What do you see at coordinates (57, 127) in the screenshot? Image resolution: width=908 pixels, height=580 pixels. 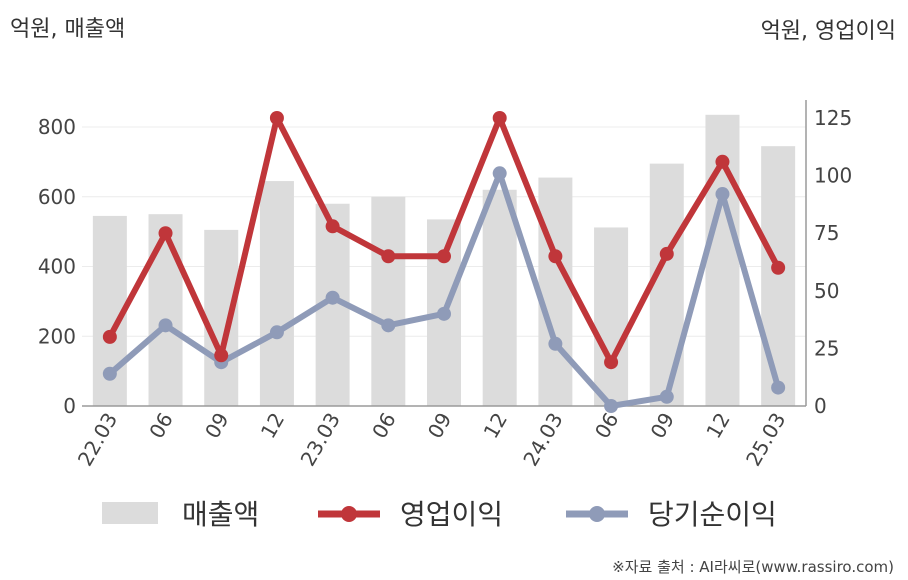 I see `left-tick-label: 800` at bounding box center [57, 127].